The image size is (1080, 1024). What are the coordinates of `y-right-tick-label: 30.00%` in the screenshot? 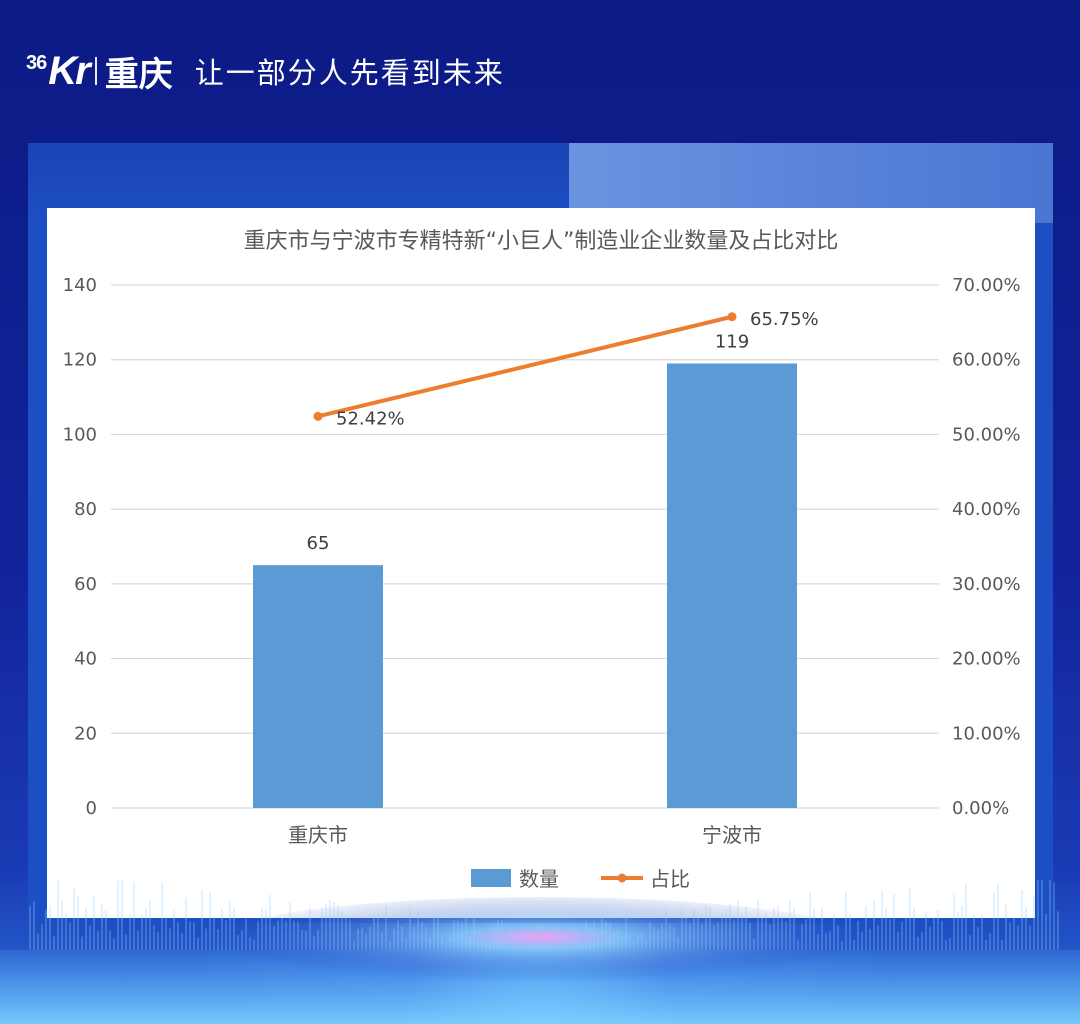 It's located at (986, 584).